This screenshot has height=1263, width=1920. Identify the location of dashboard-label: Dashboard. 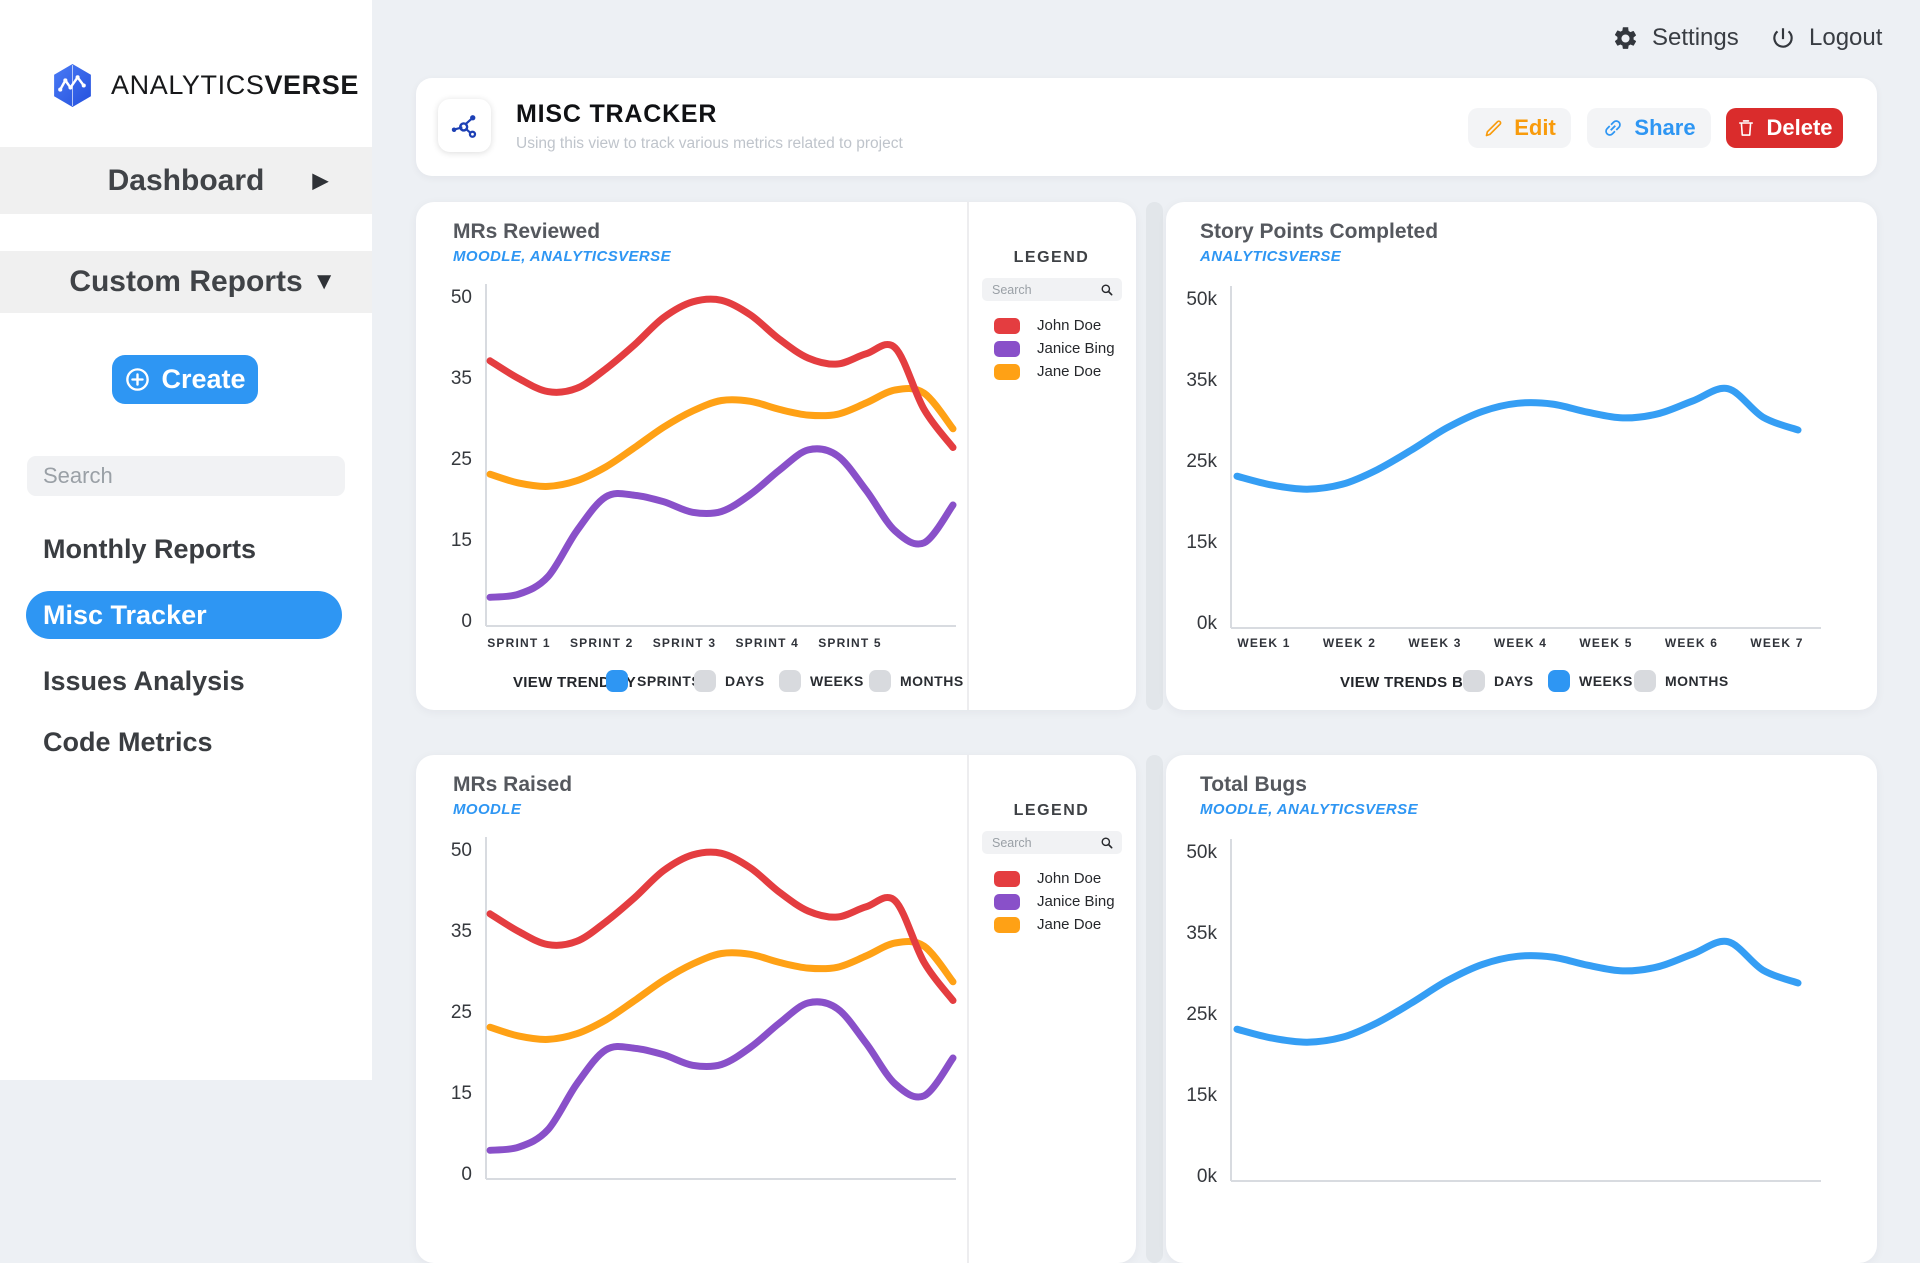
(186, 180).